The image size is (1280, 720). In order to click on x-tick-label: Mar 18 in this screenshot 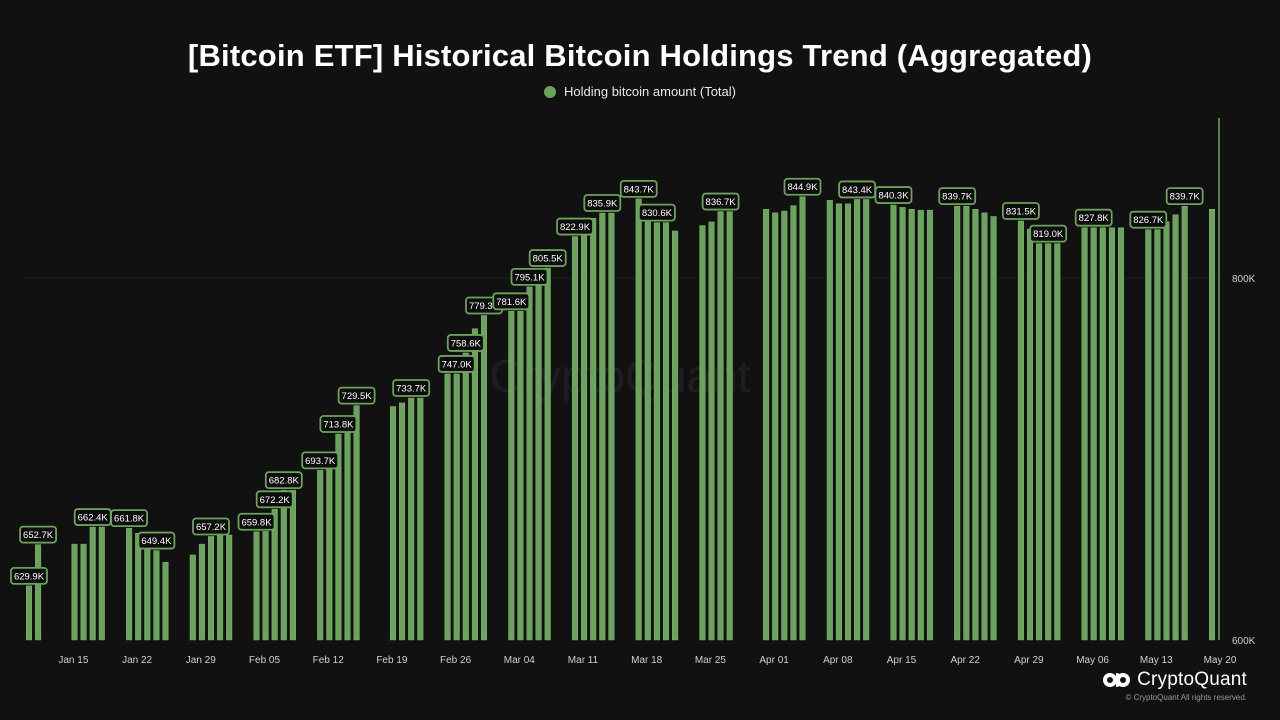, I will do `click(647, 660)`.